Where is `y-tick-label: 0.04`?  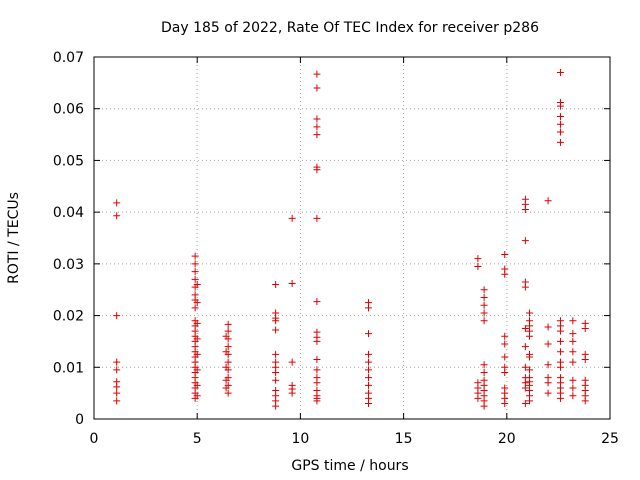 y-tick-label: 0.04 is located at coordinates (68, 213).